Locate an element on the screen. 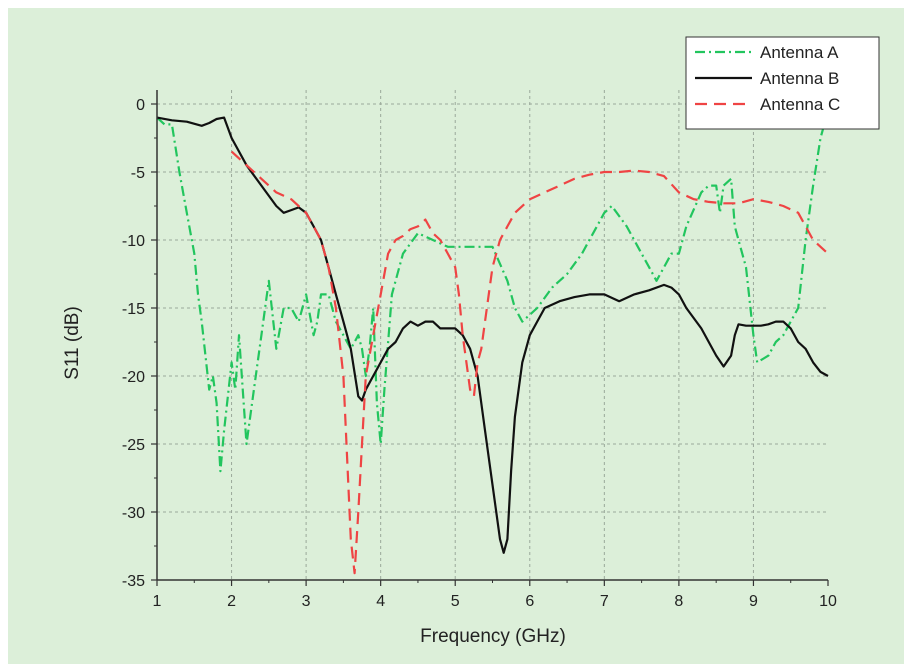 The image size is (908, 670). x-axis-label: Frequency (GHz) is located at coordinates (493, 636).